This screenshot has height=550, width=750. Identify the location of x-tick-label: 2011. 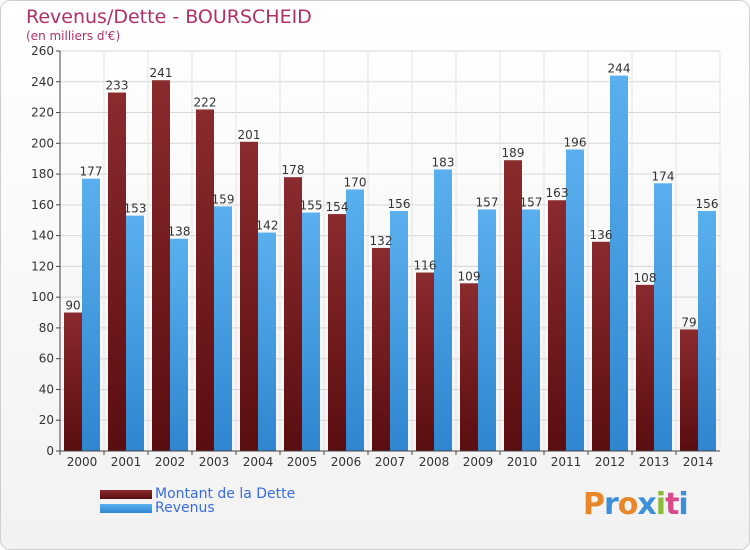
(566, 462).